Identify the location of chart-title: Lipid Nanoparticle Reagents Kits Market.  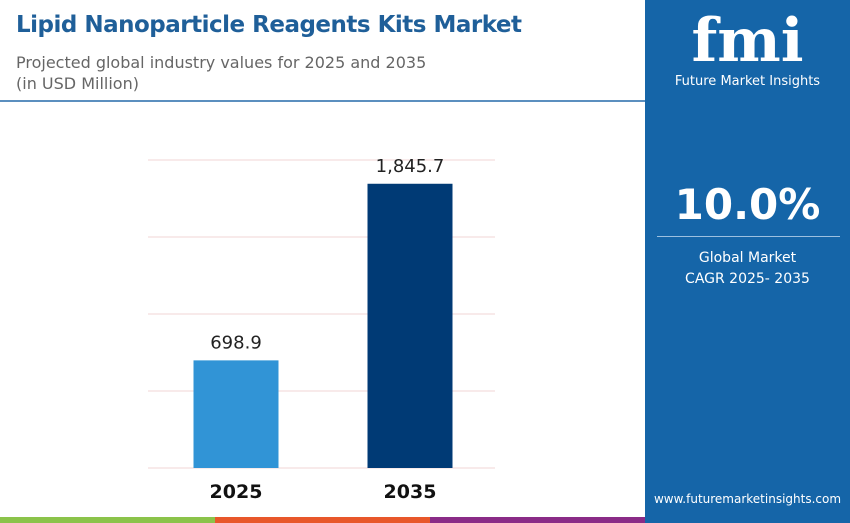
(269, 25).